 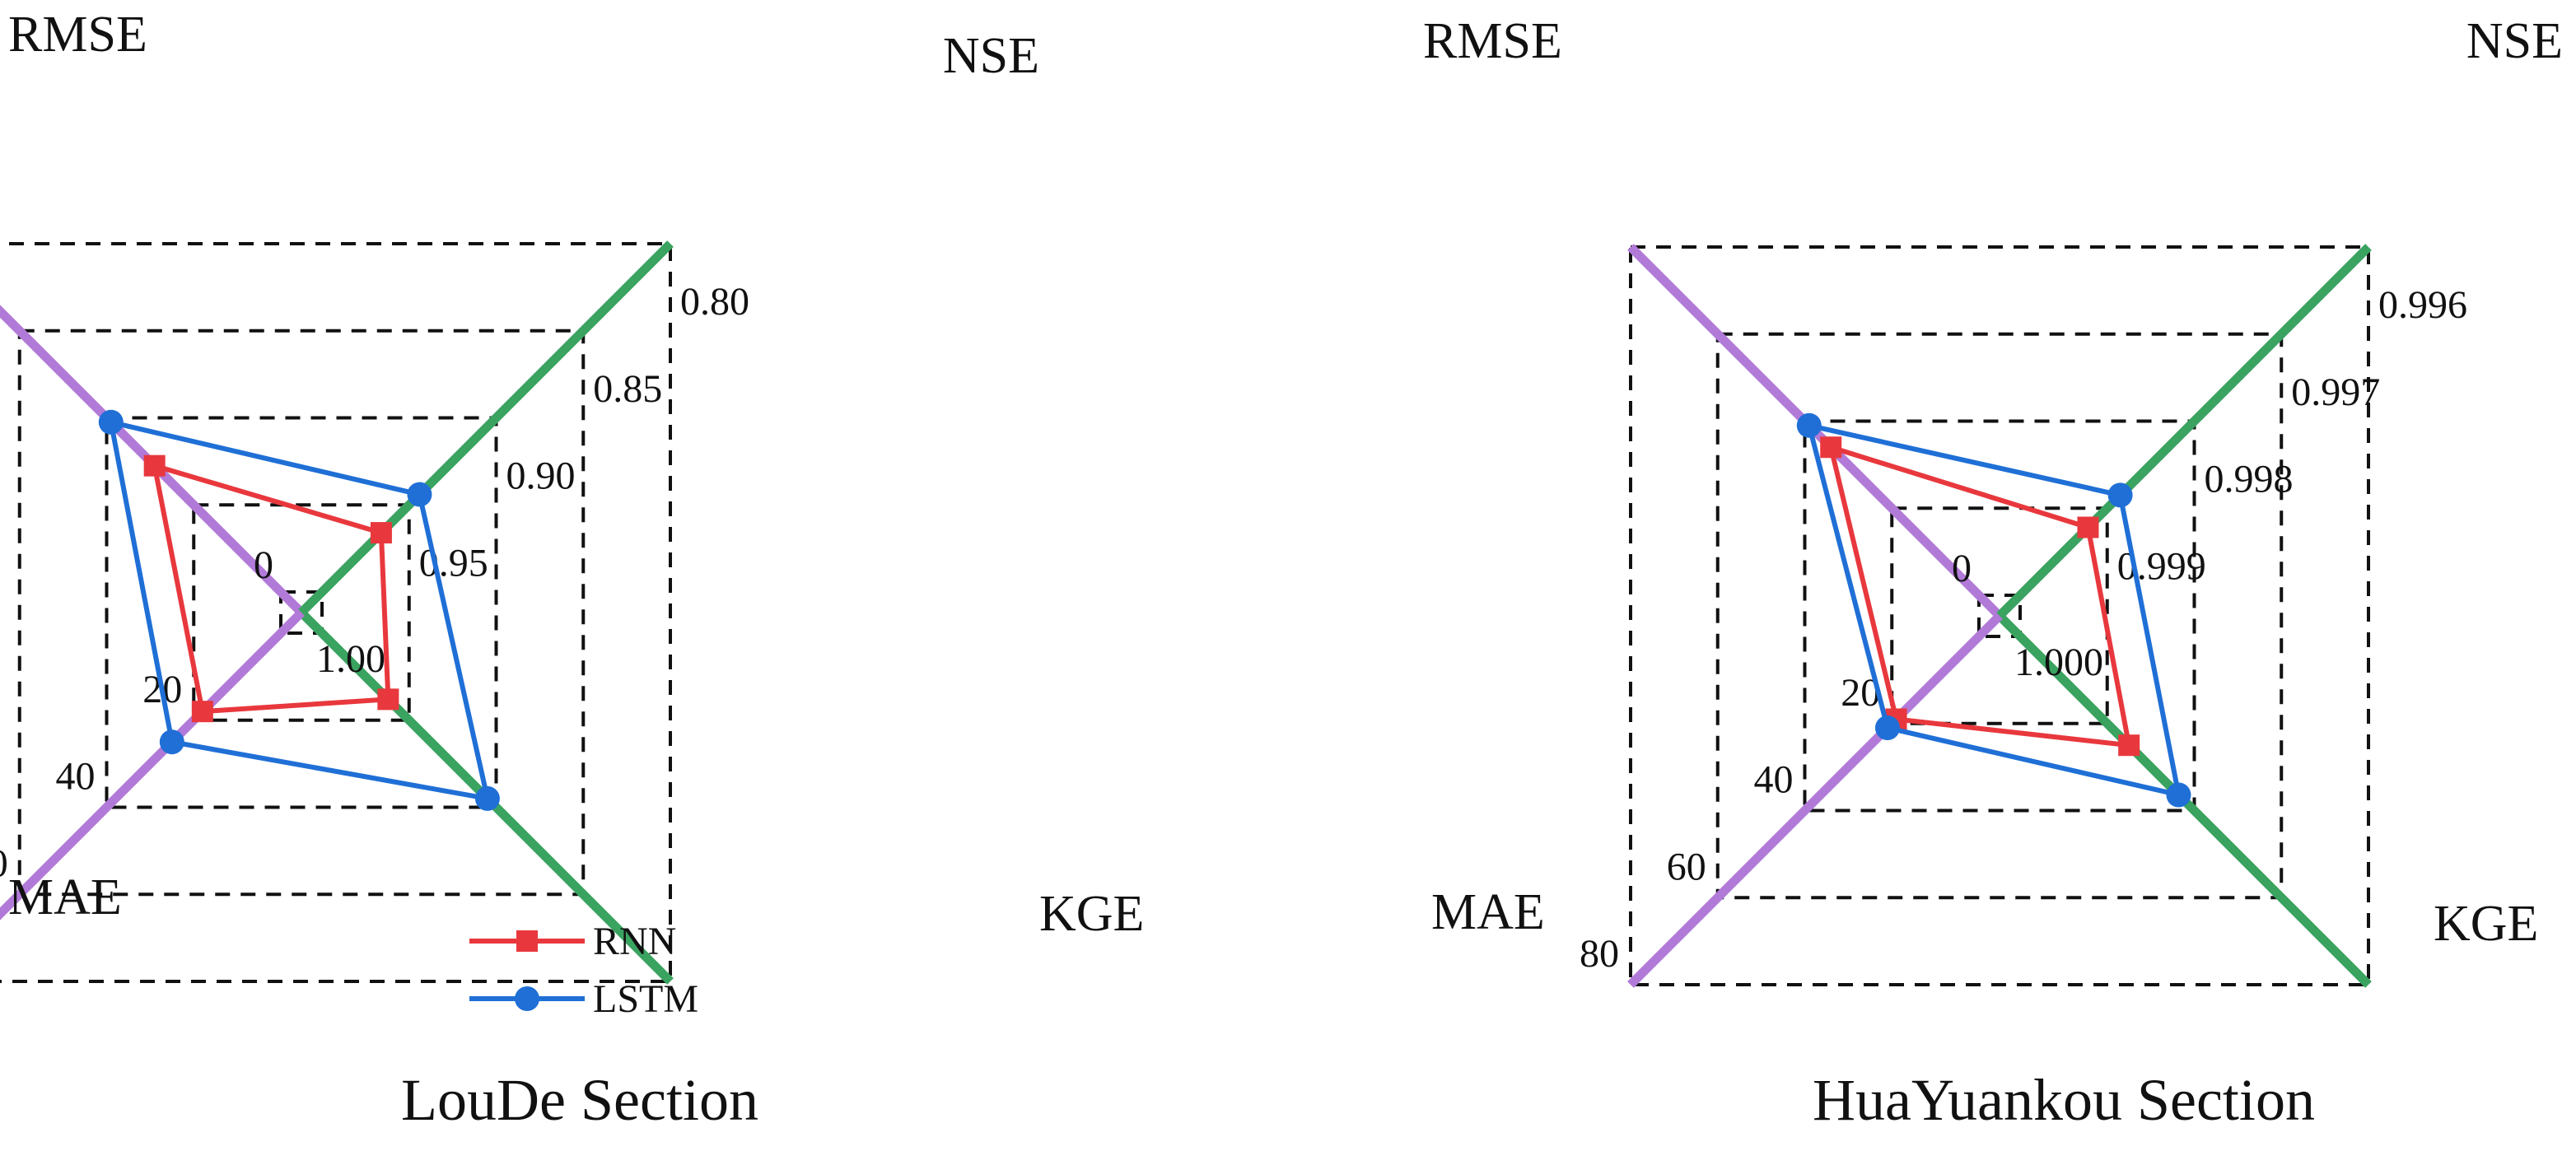 What do you see at coordinates (1599, 954) in the screenshot?
I see `rmse-mae-tick-label: 80` at bounding box center [1599, 954].